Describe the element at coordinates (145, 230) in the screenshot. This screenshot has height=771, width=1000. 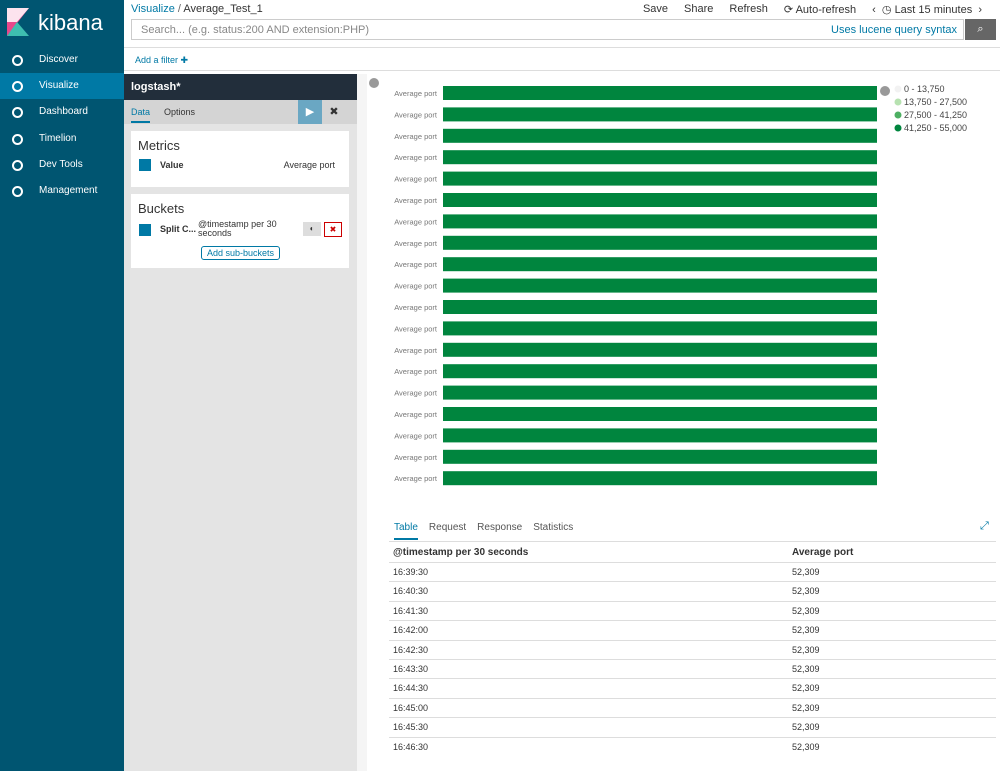
I see `expand-bucket` at that location.